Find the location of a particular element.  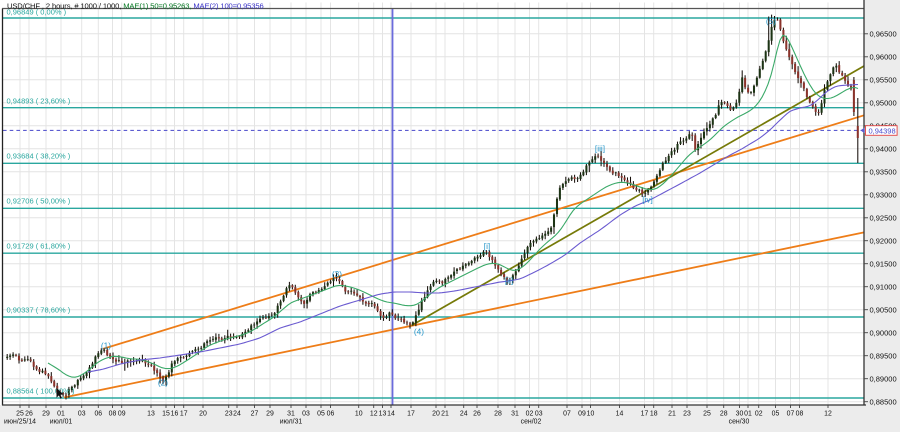

svg-text: 18 is located at coordinates (654, 414).